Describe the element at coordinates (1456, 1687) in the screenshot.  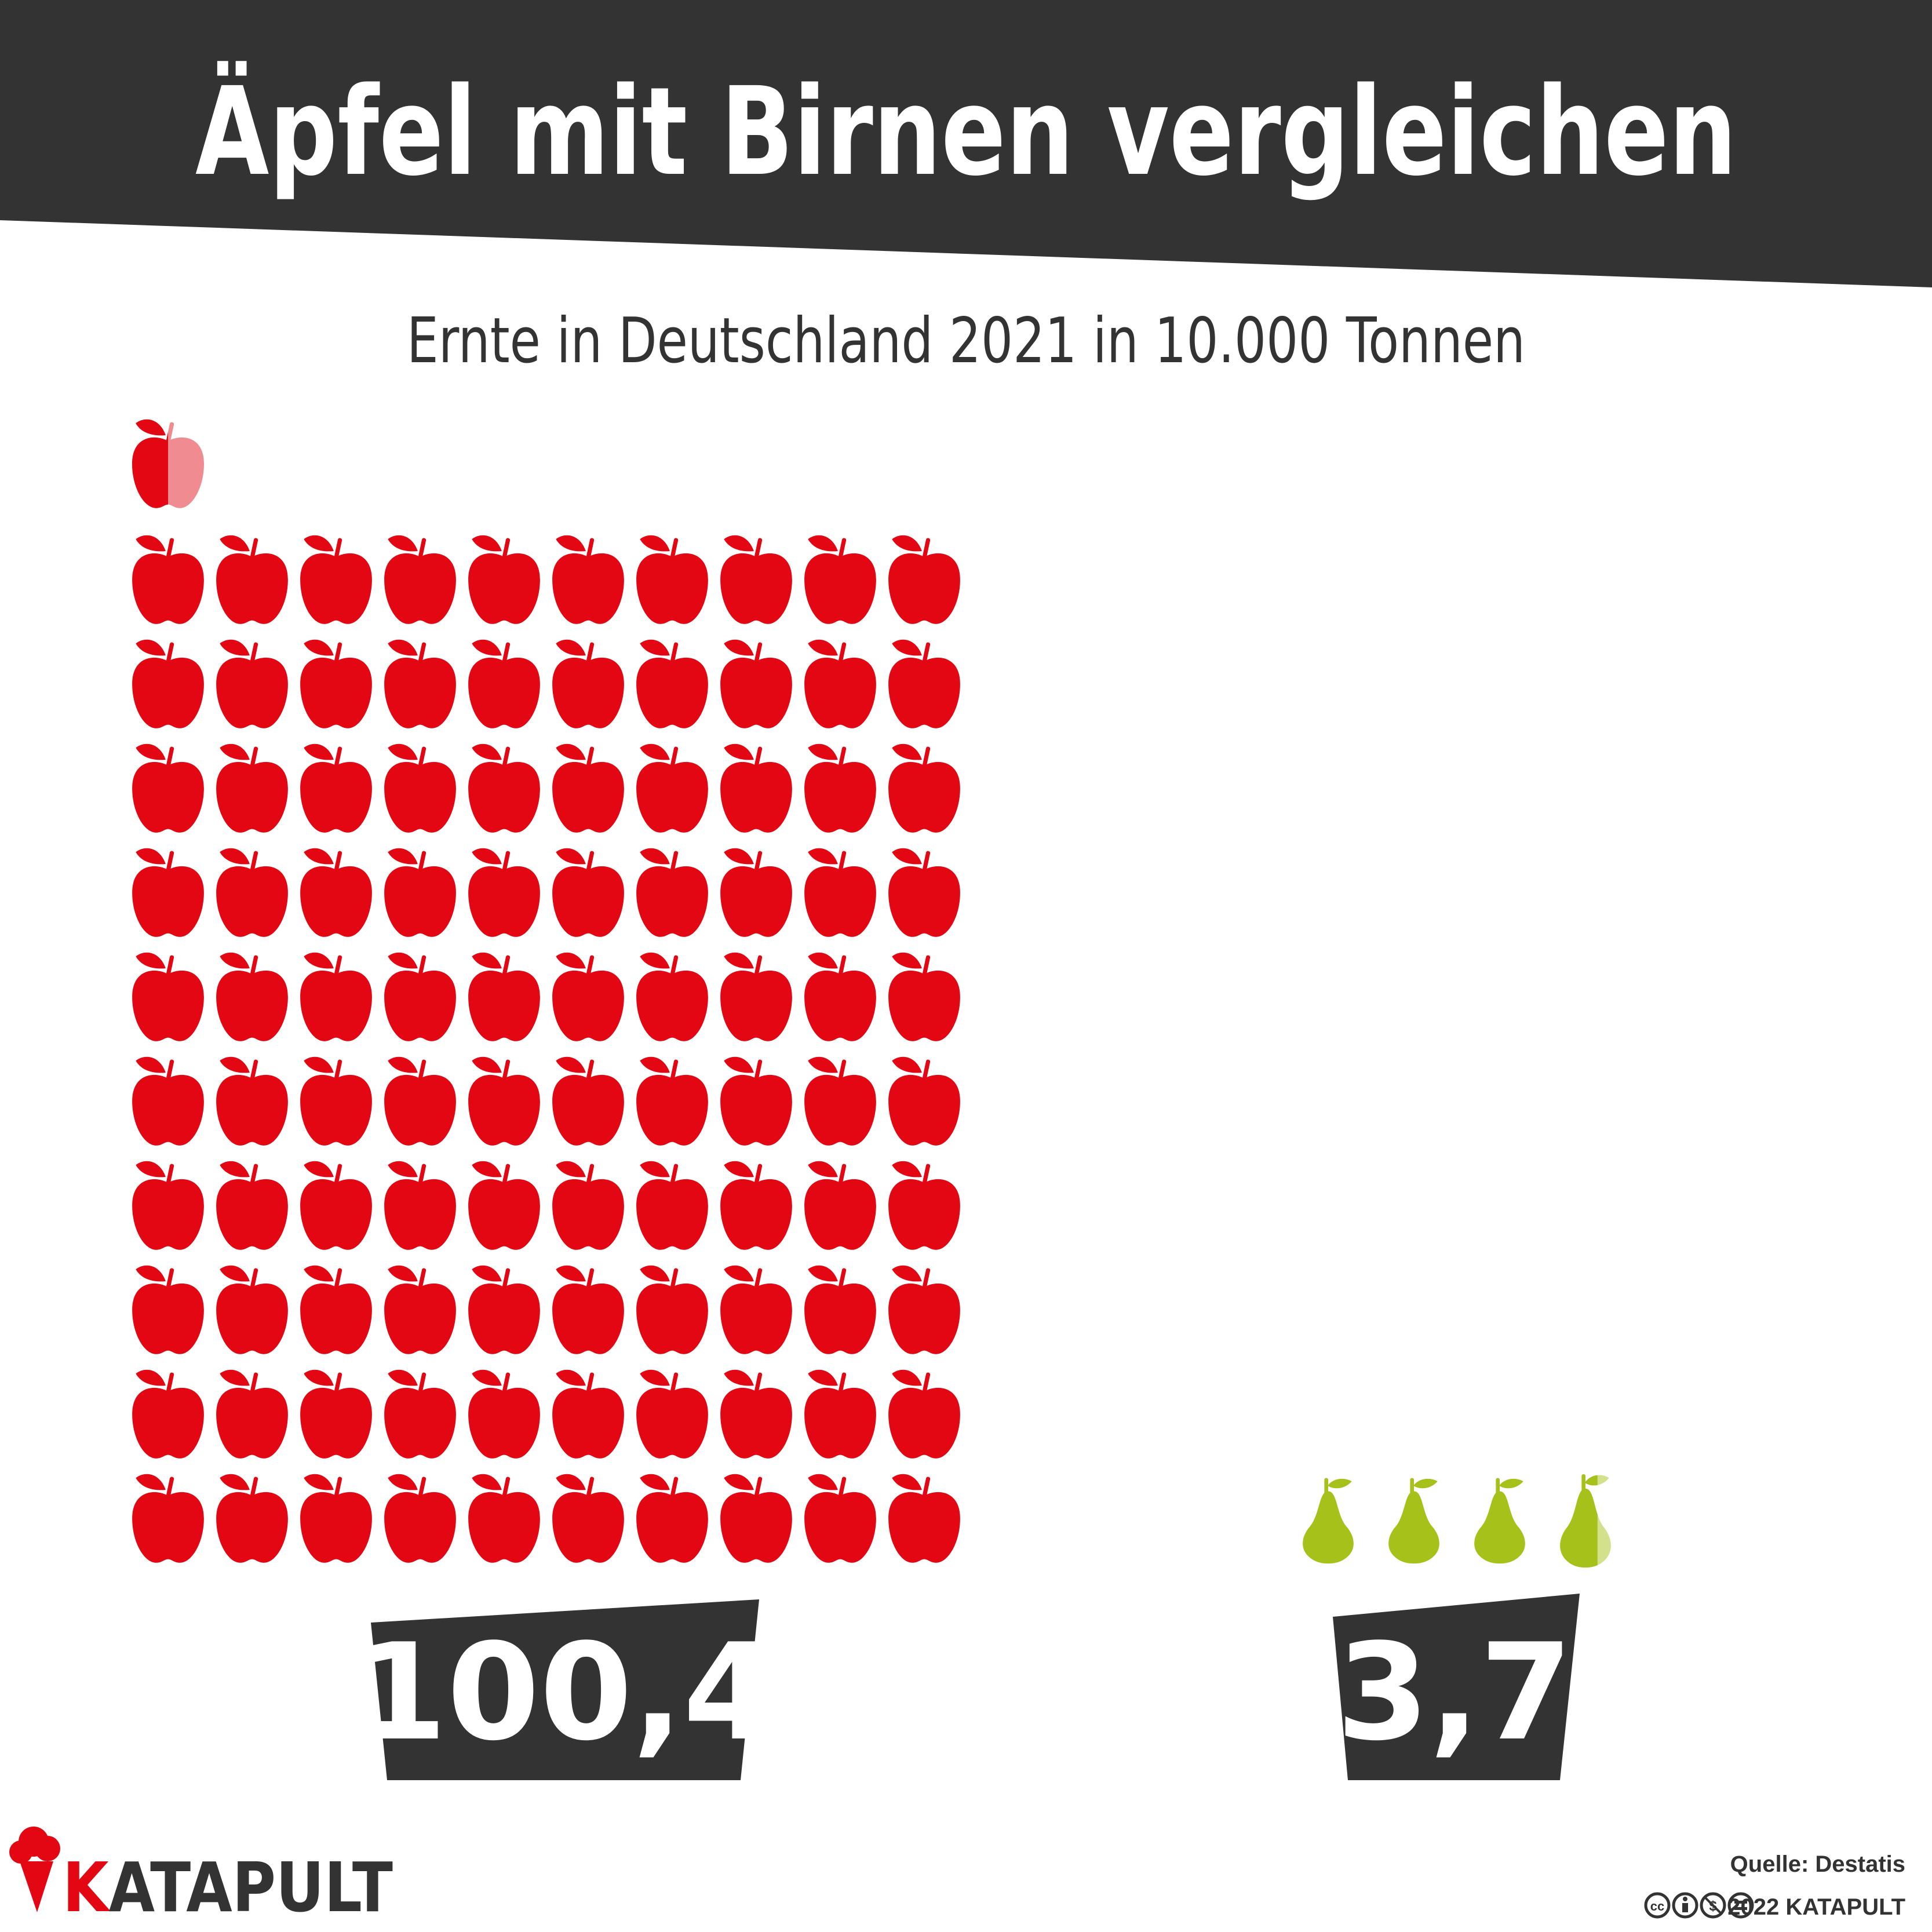
I see `pear-value-box` at that location.